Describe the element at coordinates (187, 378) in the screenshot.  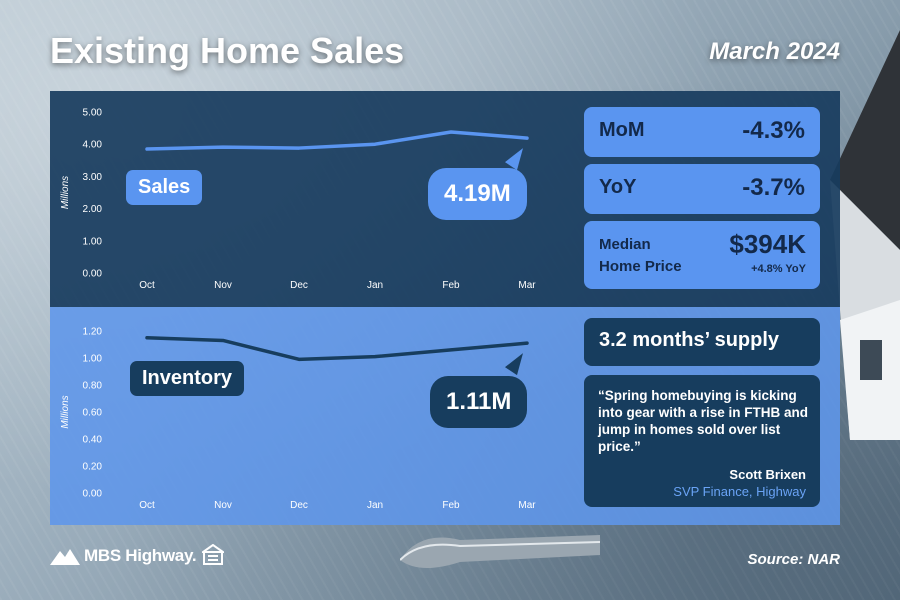
I see `inventory-series-tag: Inventory` at that location.